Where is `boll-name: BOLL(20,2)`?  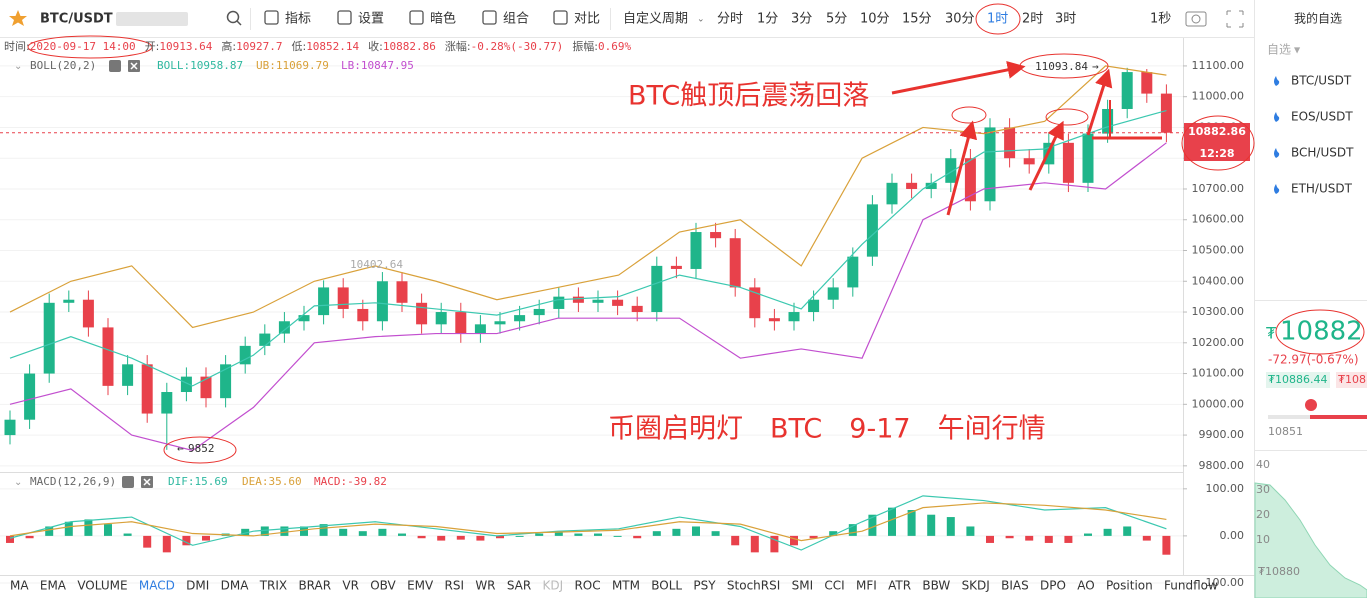 boll-name: BOLL(20,2) is located at coordinates (63, 65).